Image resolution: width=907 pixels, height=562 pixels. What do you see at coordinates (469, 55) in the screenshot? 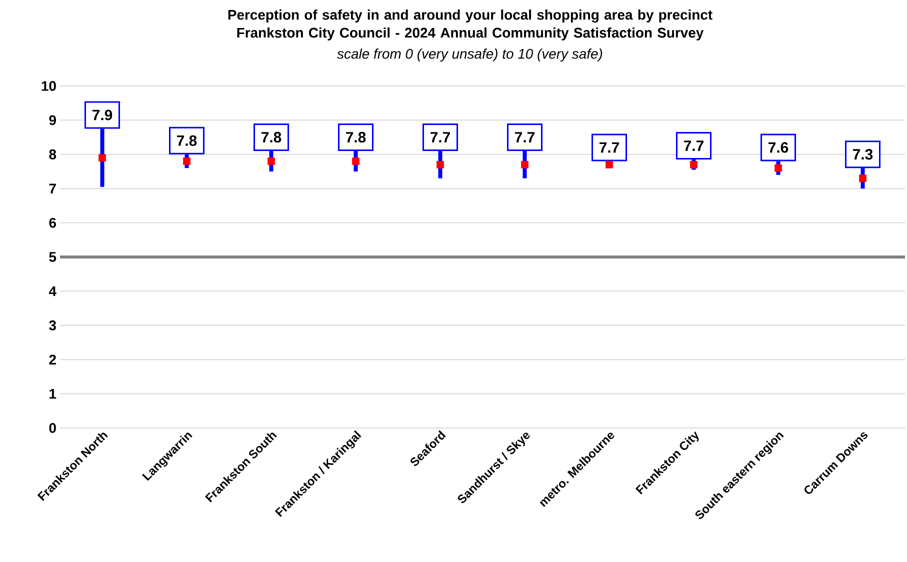
I see `chart-subtitle: scale from 0 (very unsafe) to 10 (very safe)` at bounding box center [469, 55].